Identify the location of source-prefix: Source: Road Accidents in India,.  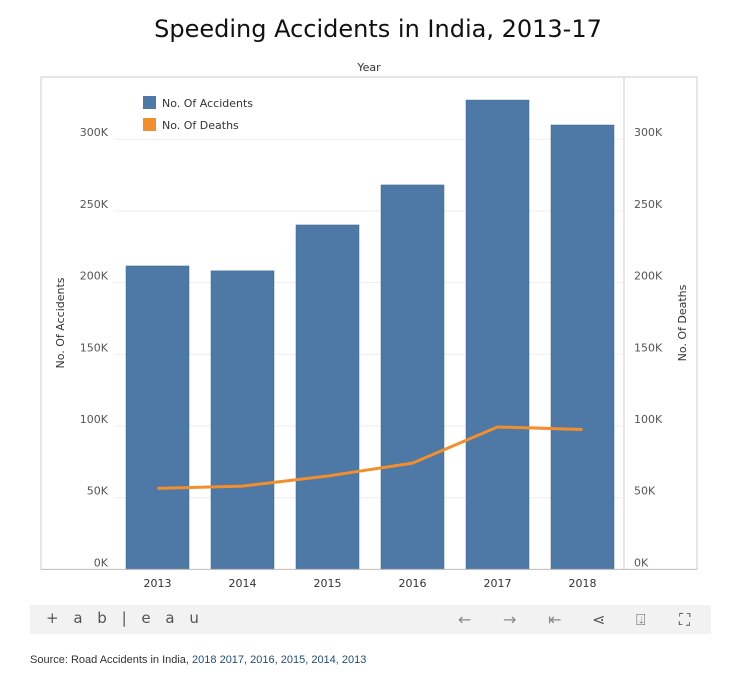
(111, 660).